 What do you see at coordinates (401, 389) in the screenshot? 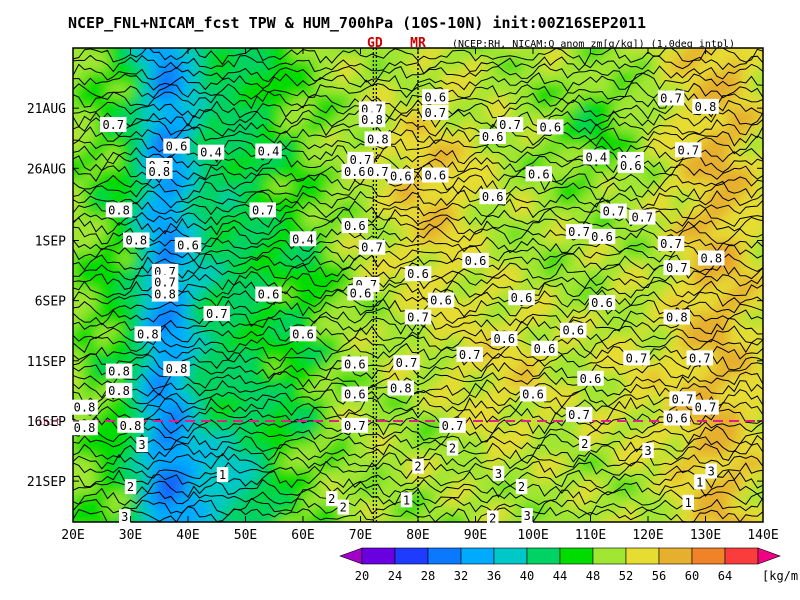
I see `contour-label: 0.8` at bounding box center [401, 389].